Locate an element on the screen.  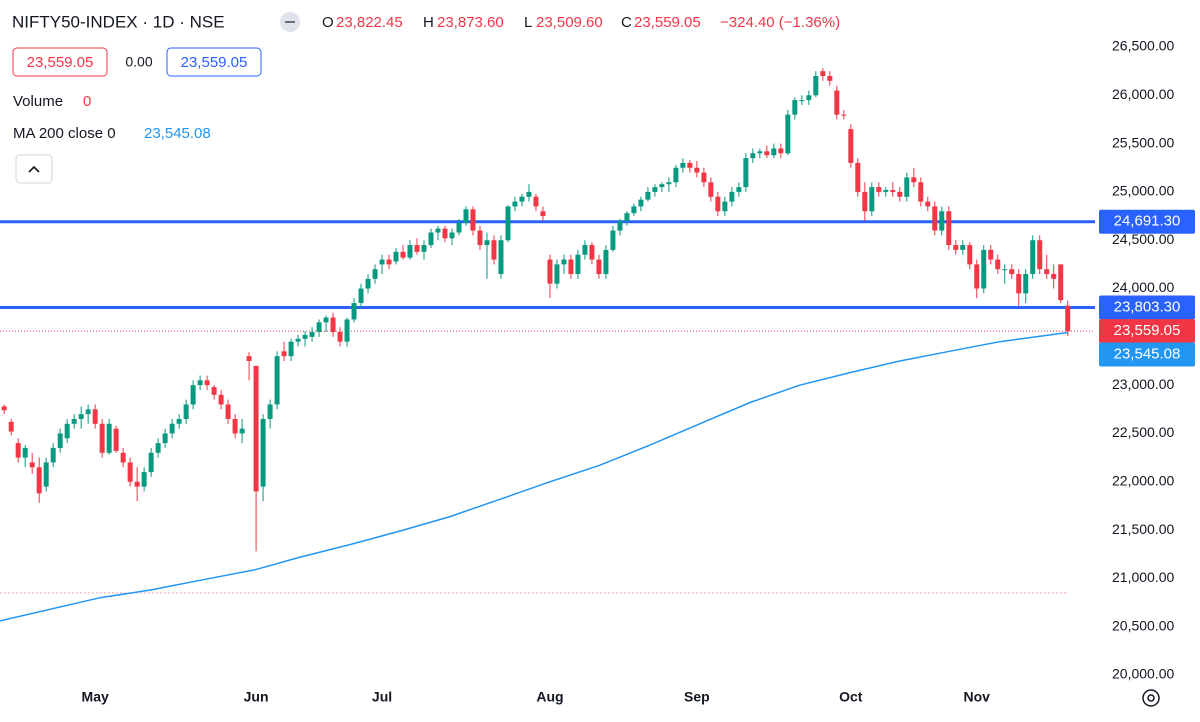
sell-box is located at coordinates (60, 62).